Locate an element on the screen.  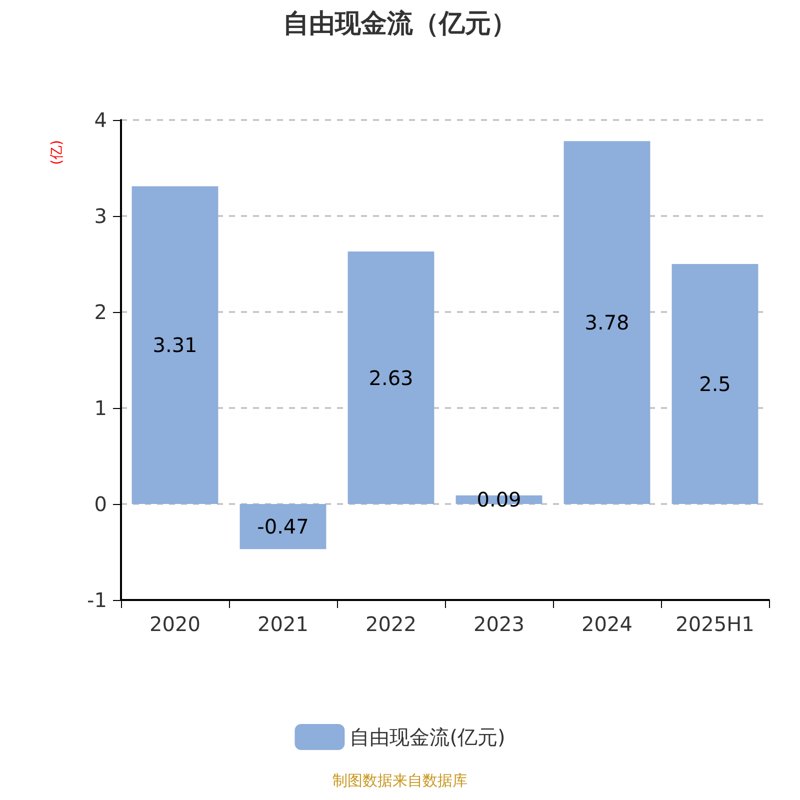
y-axis-title: (亿) is located at coordinates (57, 152).